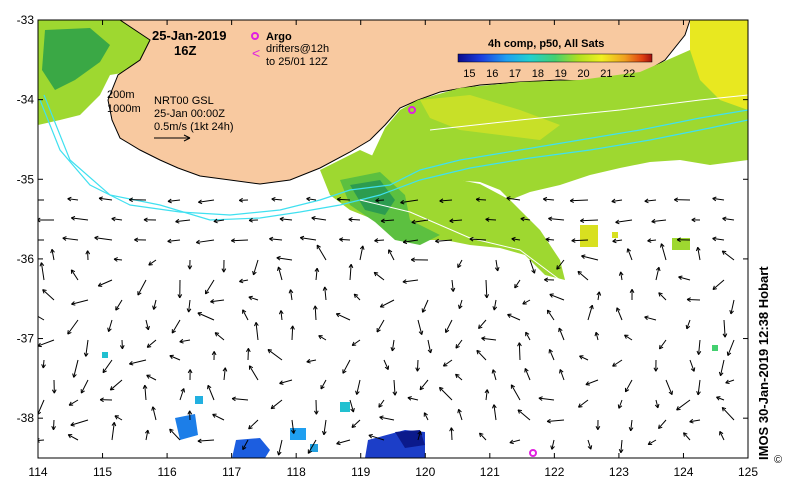 The image size is (790, 492). I want to click on scale-arrow-head, so click(187, 138).